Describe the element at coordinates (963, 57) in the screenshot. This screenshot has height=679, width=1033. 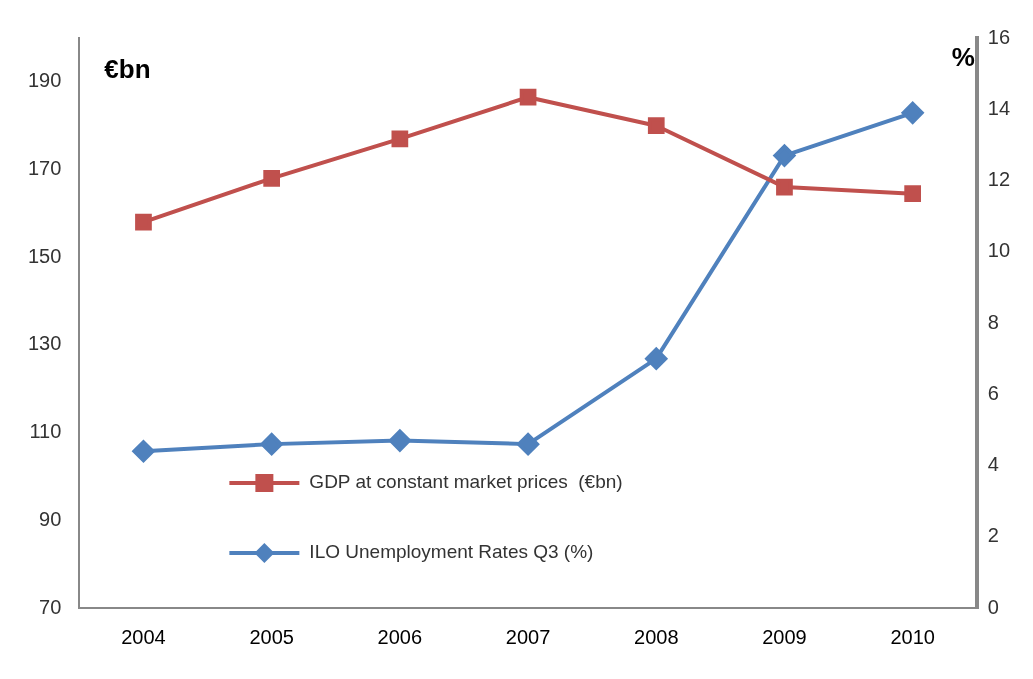
I see `y2-axis-title: %` at that location.